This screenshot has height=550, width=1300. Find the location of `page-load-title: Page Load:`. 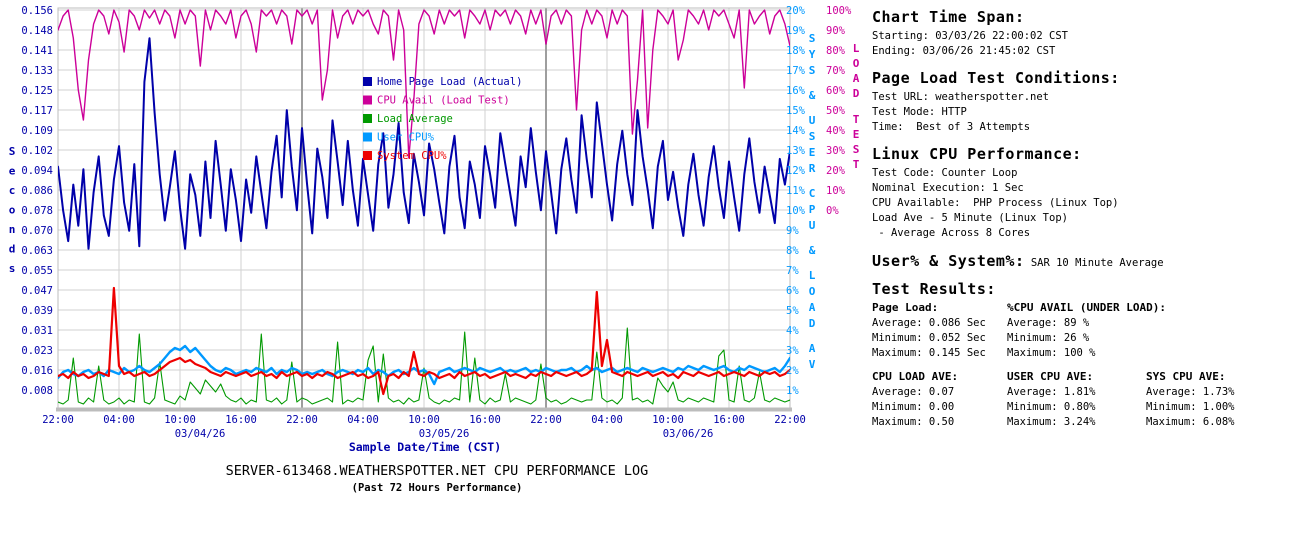

page-load-title: Page Load: is located at coordinates (905, 307).